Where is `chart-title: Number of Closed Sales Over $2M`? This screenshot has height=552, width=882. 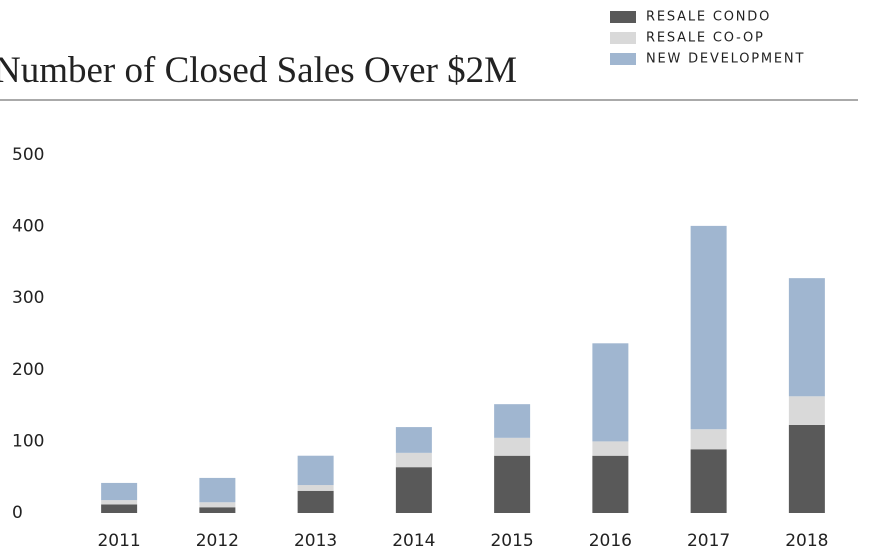 chart-title: Number of Closed Sales Over $2M is located at coordinates (258, 70).